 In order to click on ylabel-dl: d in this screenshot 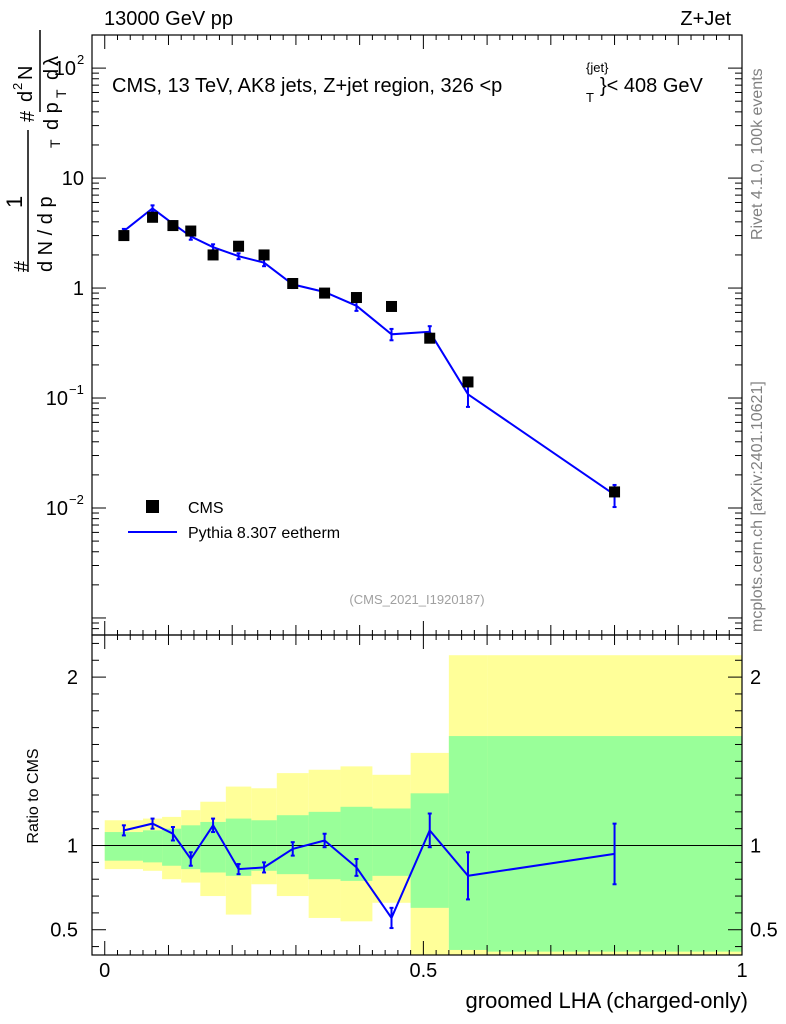, I will do `click(52, 74)`.